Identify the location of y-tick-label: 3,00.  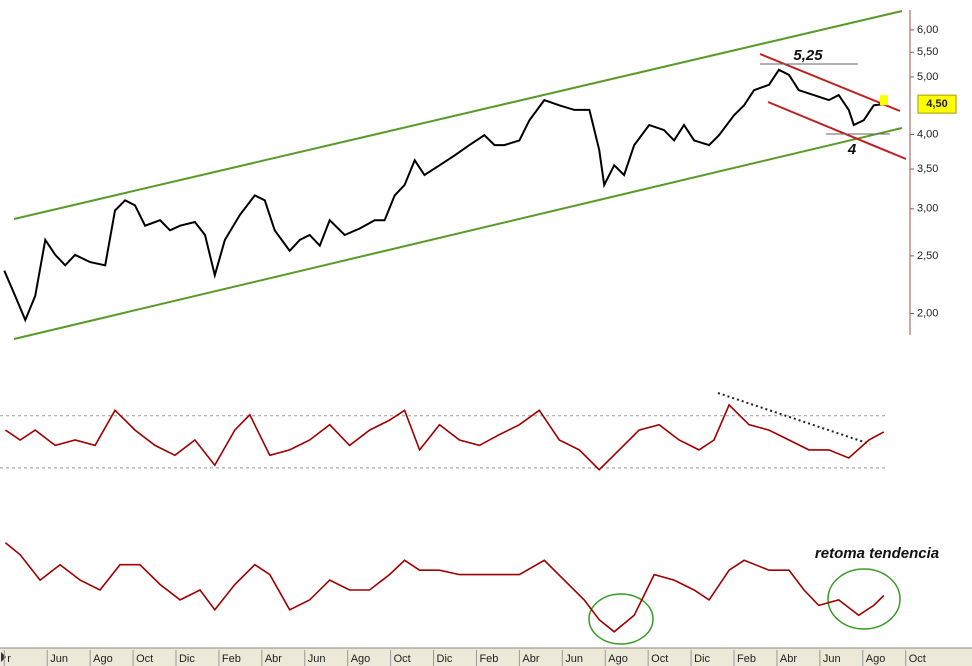
(927, 209).